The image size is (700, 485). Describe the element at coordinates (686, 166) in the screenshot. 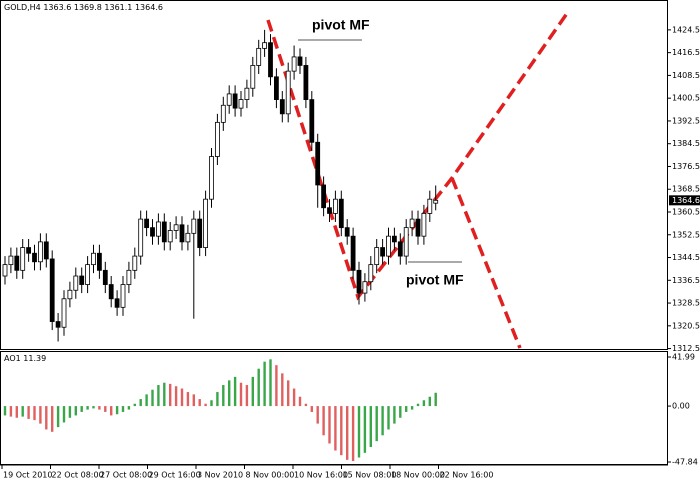

I see `y-tick-label: 1376.5` at that location.